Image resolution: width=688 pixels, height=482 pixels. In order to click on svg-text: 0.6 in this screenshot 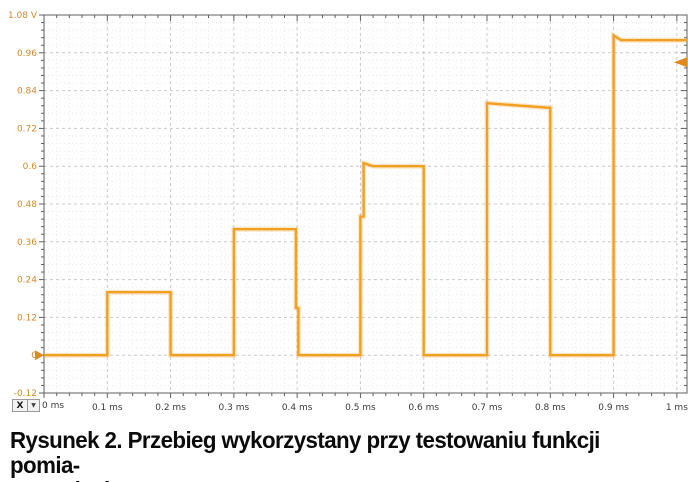, I will do `click(30, 167)`.